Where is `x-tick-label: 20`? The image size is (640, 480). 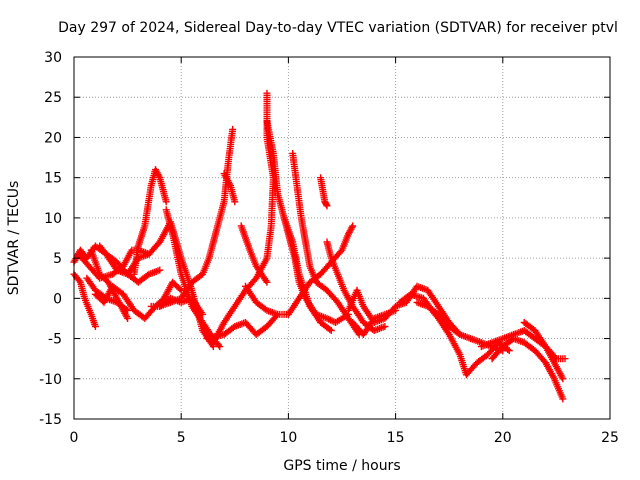
x-tick-label: 20 is located at coordinates (503, 438).